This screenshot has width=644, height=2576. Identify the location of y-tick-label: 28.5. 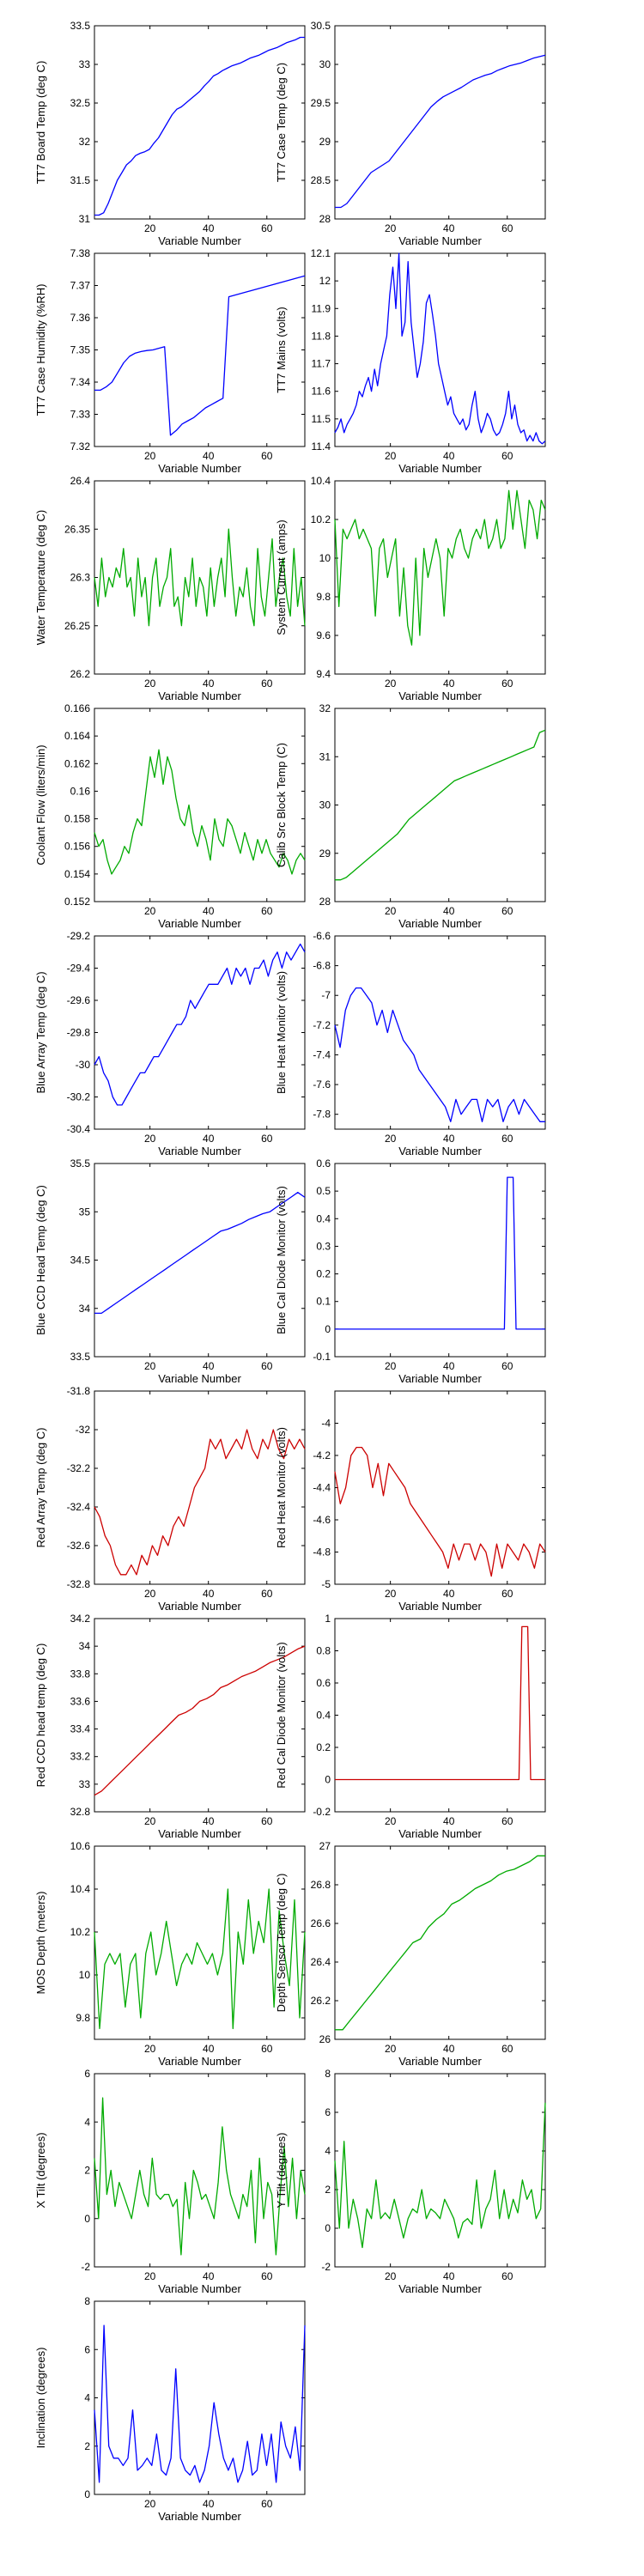
(321, 180).